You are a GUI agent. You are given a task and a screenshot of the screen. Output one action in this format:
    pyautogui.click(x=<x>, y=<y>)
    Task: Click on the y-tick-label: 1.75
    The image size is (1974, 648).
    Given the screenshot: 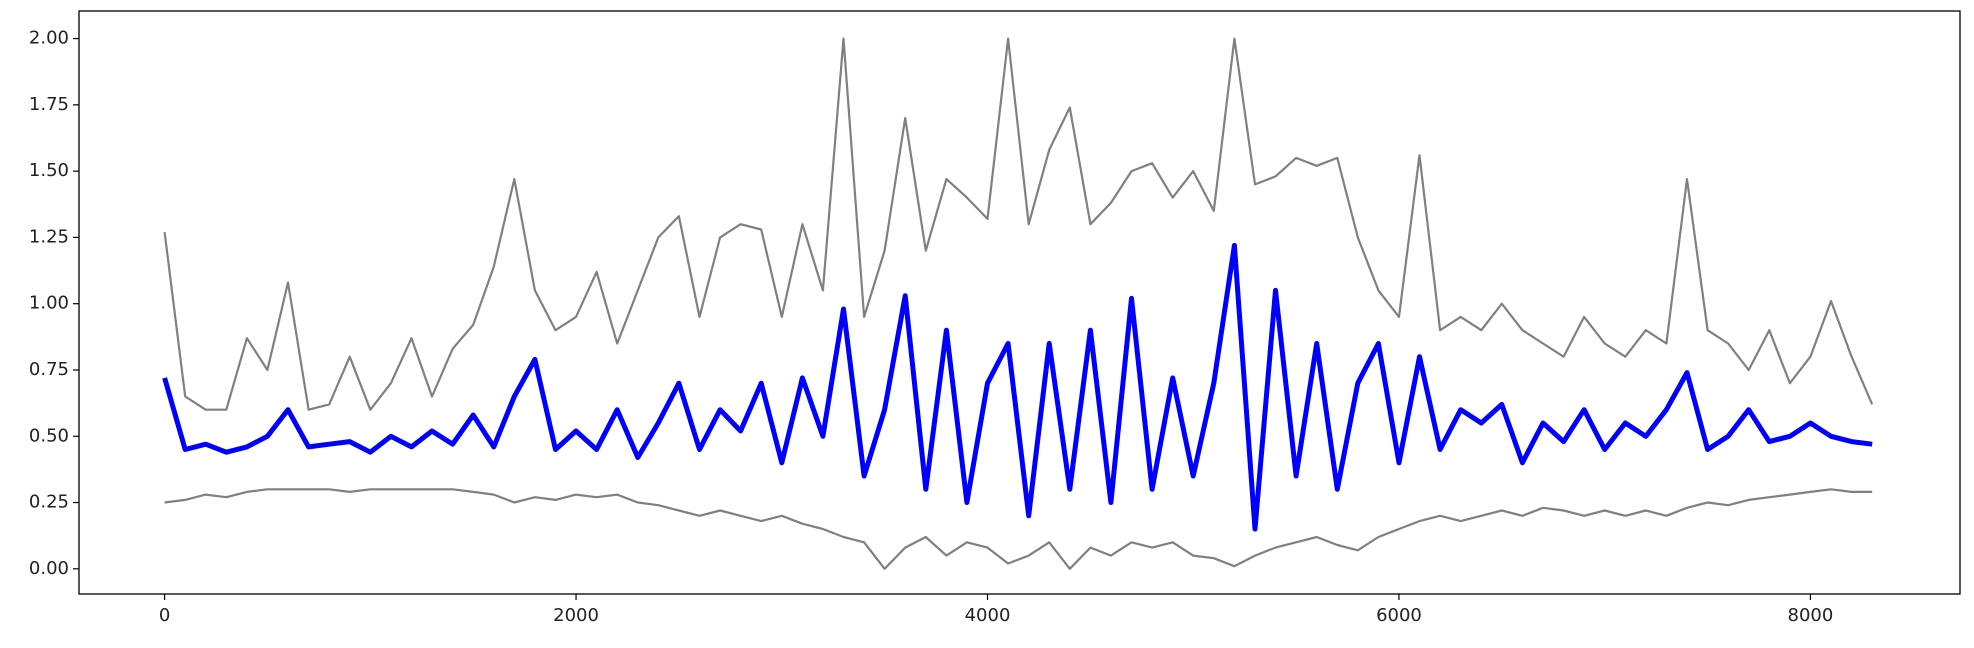 What is the action you would take?
    pyautogui.click(x=49, y=104)
    